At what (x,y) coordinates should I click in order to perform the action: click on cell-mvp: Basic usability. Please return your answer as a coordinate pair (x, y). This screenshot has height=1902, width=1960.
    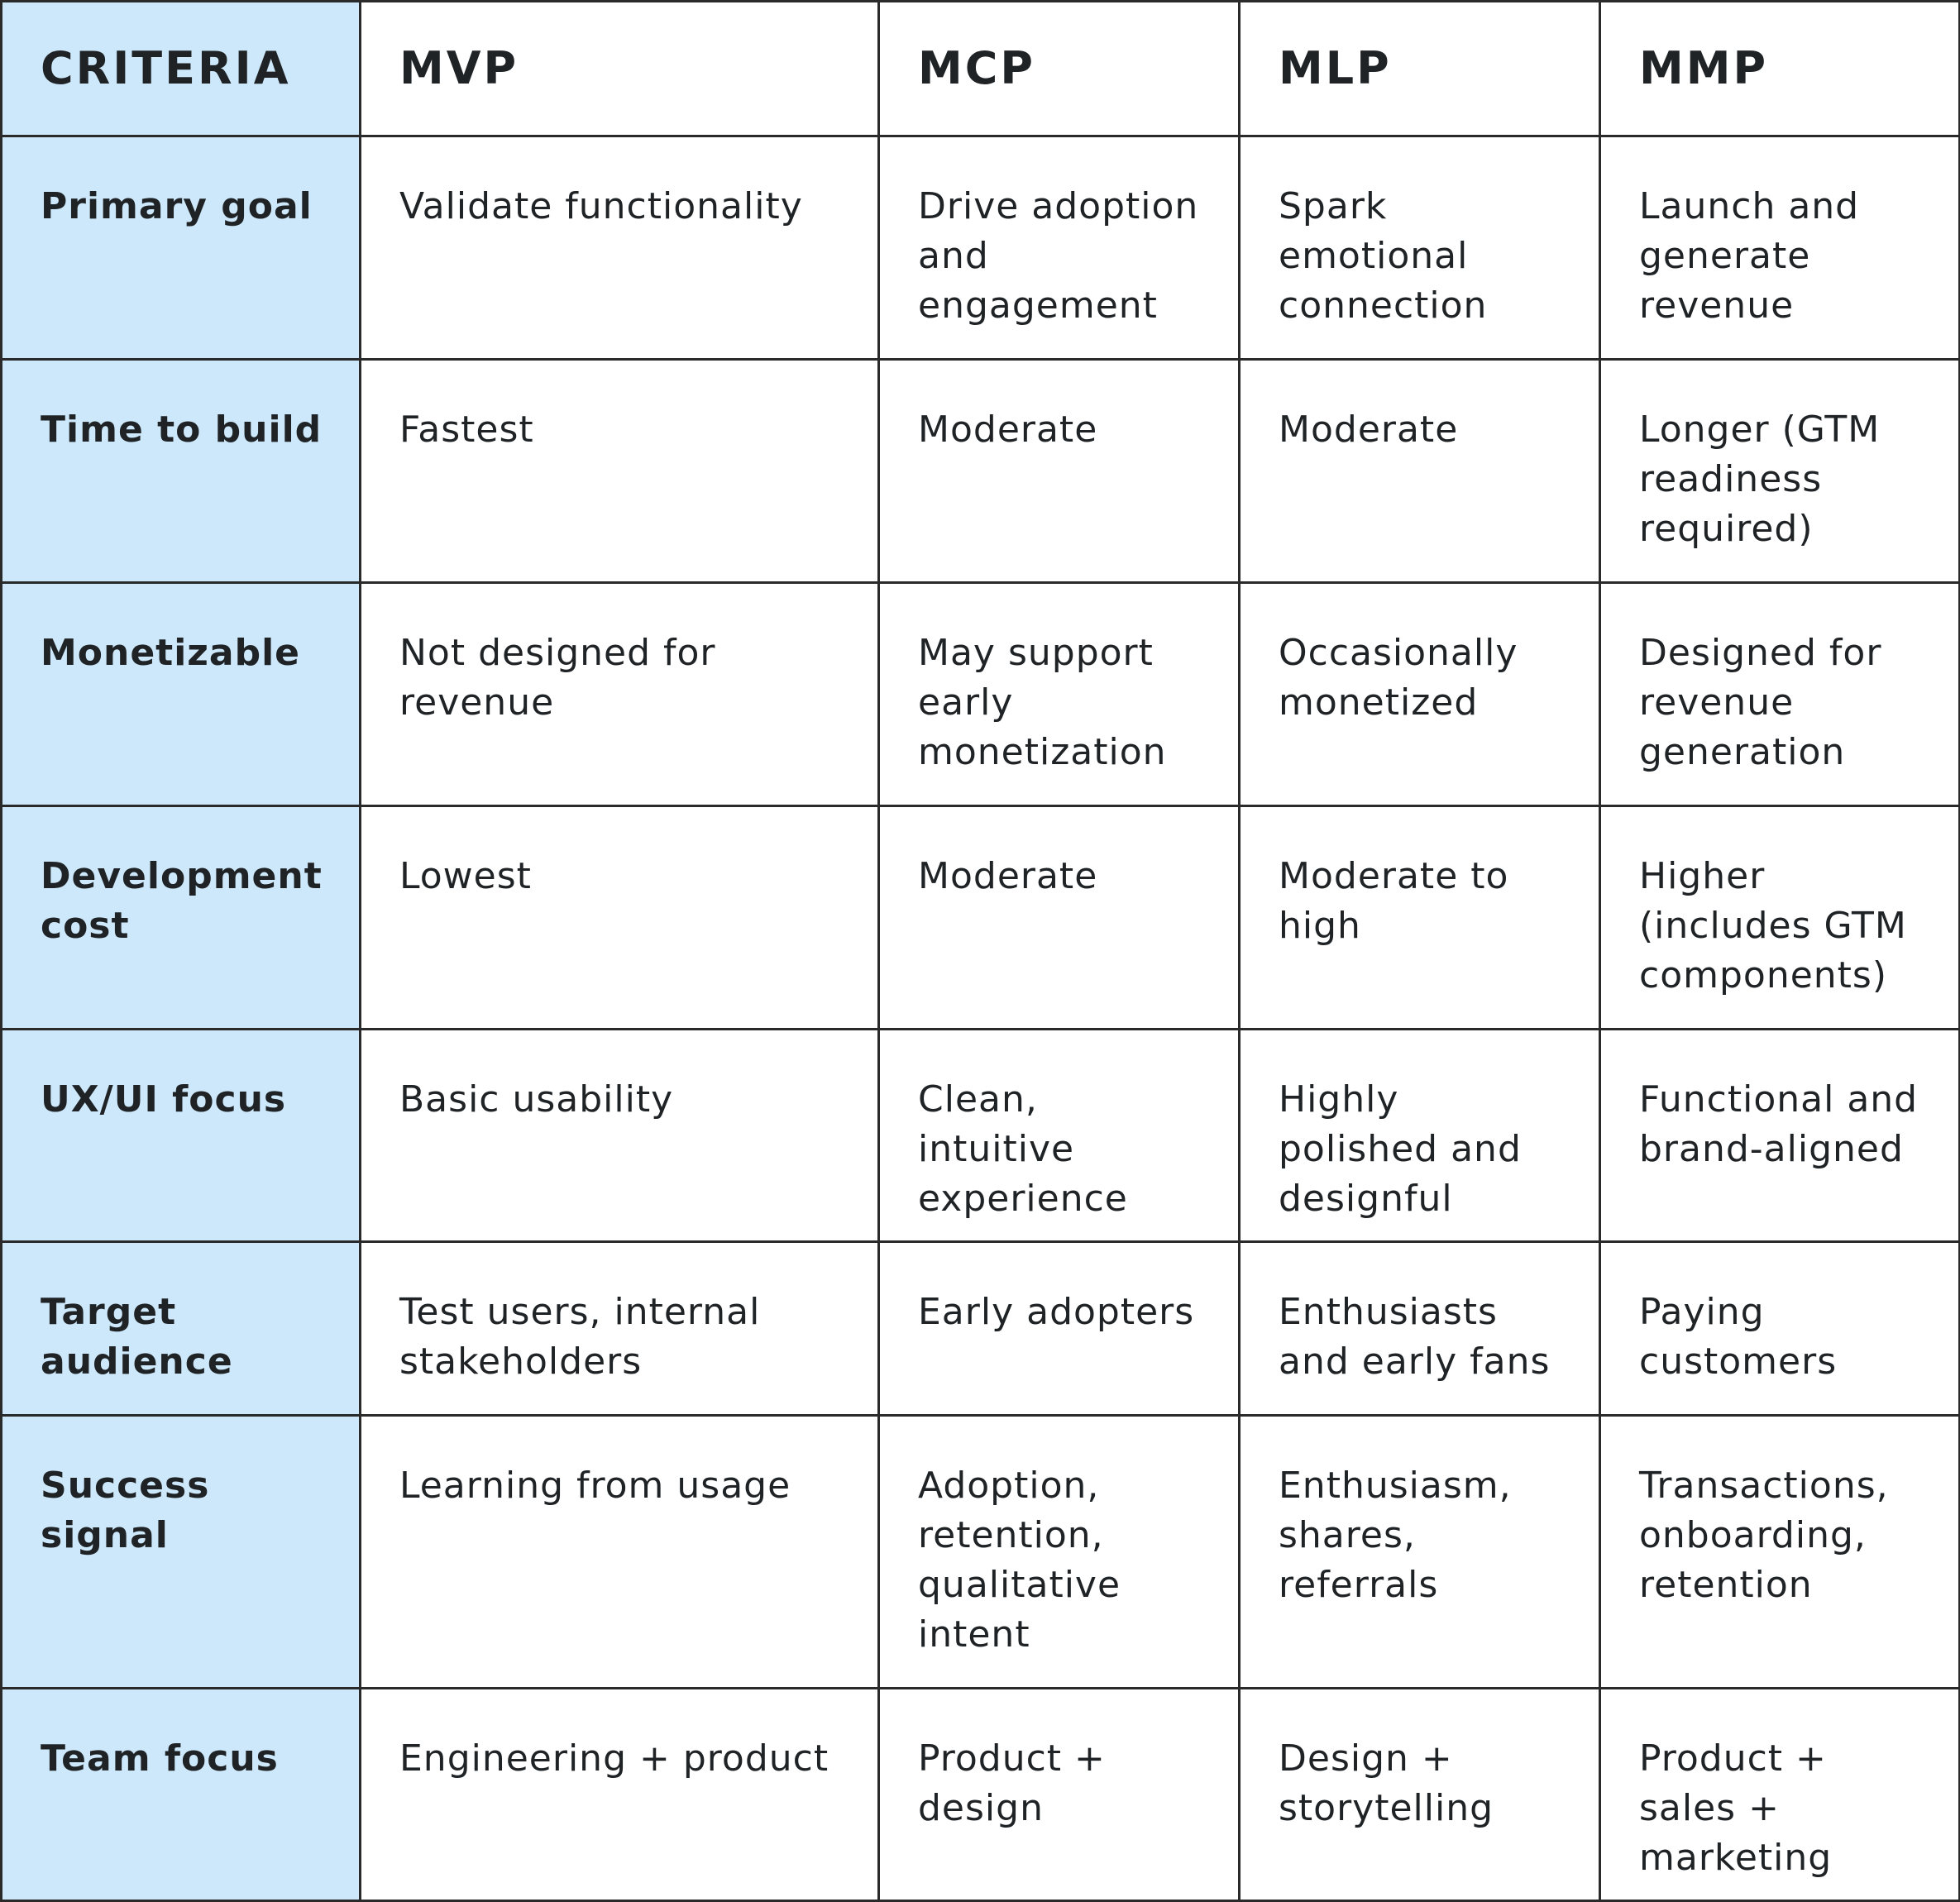
    Looking at the image, I should click on (619, 1136).